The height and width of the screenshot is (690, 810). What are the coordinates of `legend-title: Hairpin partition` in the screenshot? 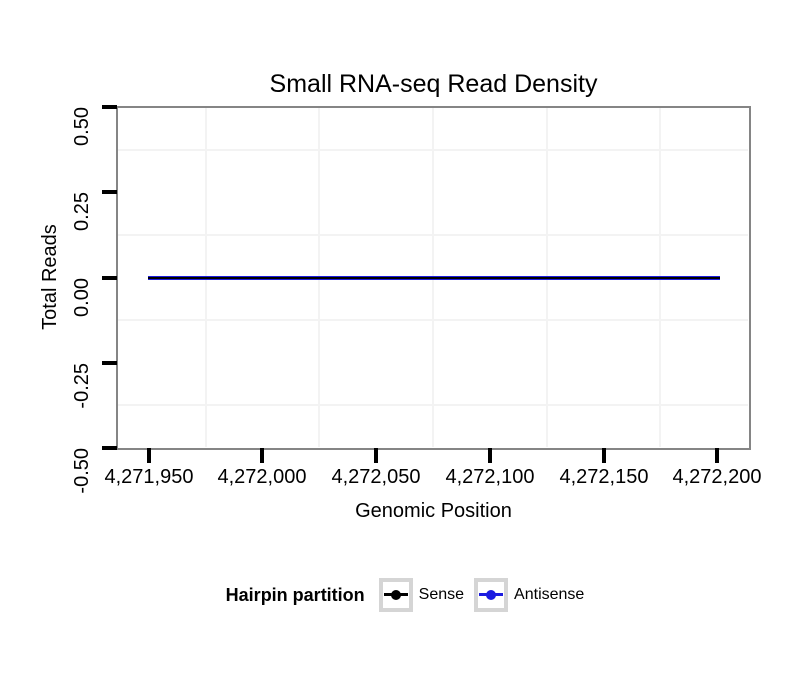 It's located at (295, 594).